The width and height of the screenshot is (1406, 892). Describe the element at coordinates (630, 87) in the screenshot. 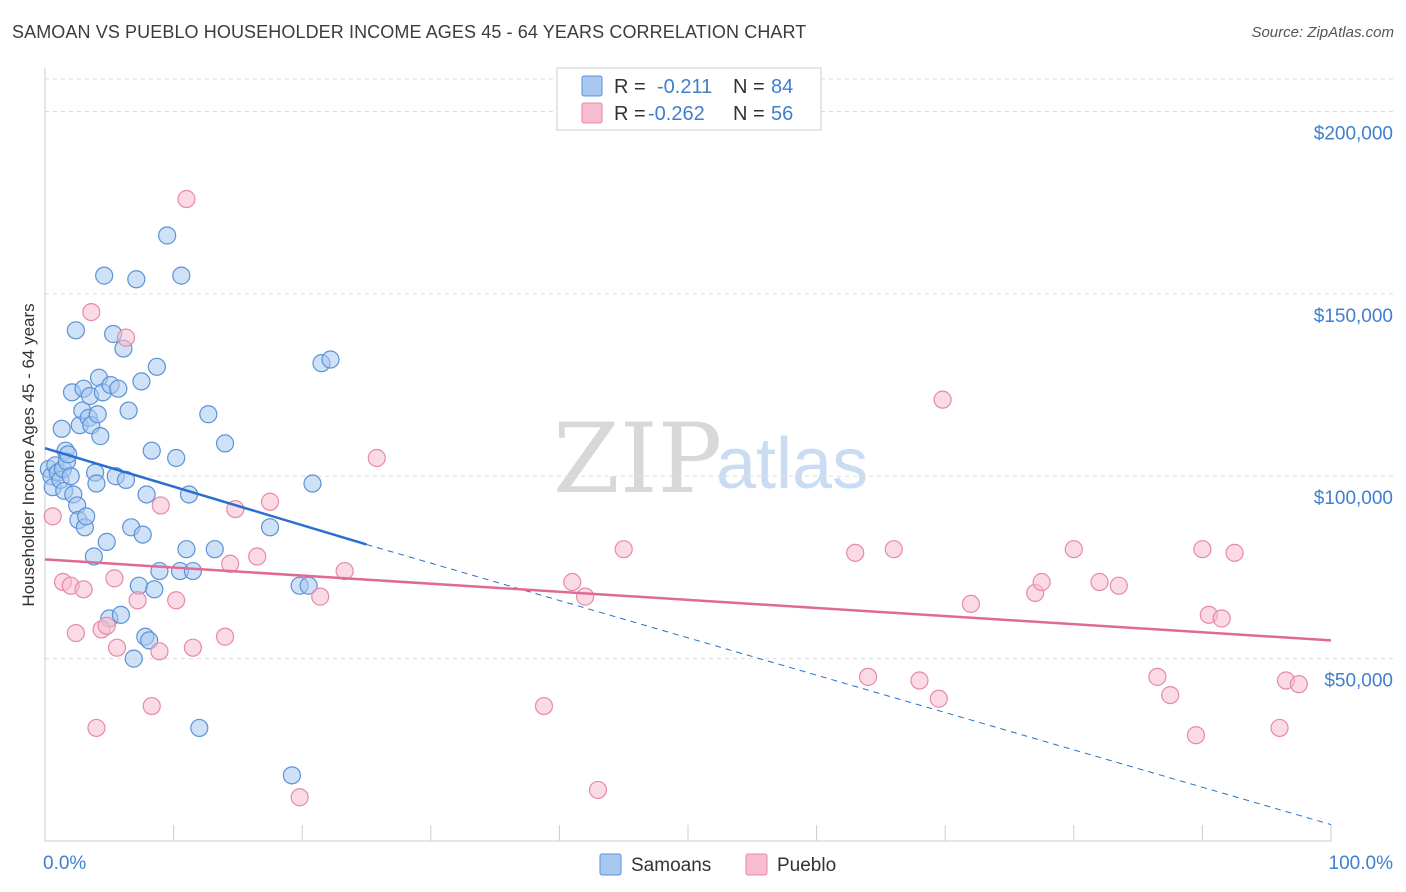

I see `legend-r-label-samoans: R =` at that location.